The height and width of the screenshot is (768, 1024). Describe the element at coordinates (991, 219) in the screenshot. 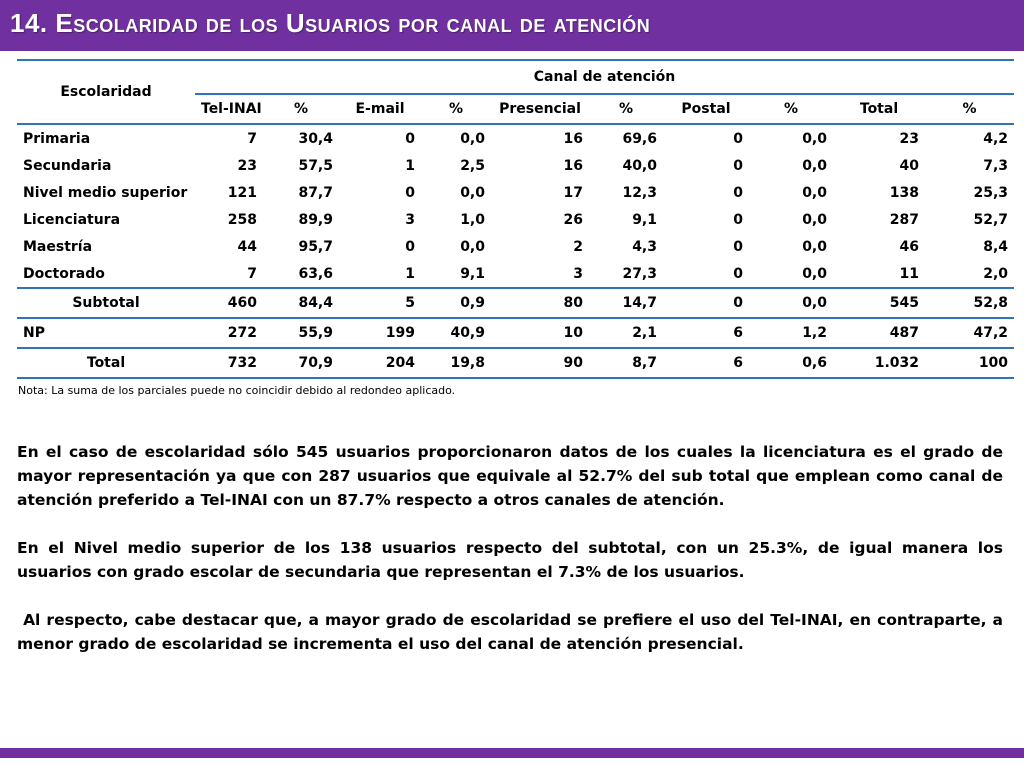

I see `table-cell: 52,7` at that location.